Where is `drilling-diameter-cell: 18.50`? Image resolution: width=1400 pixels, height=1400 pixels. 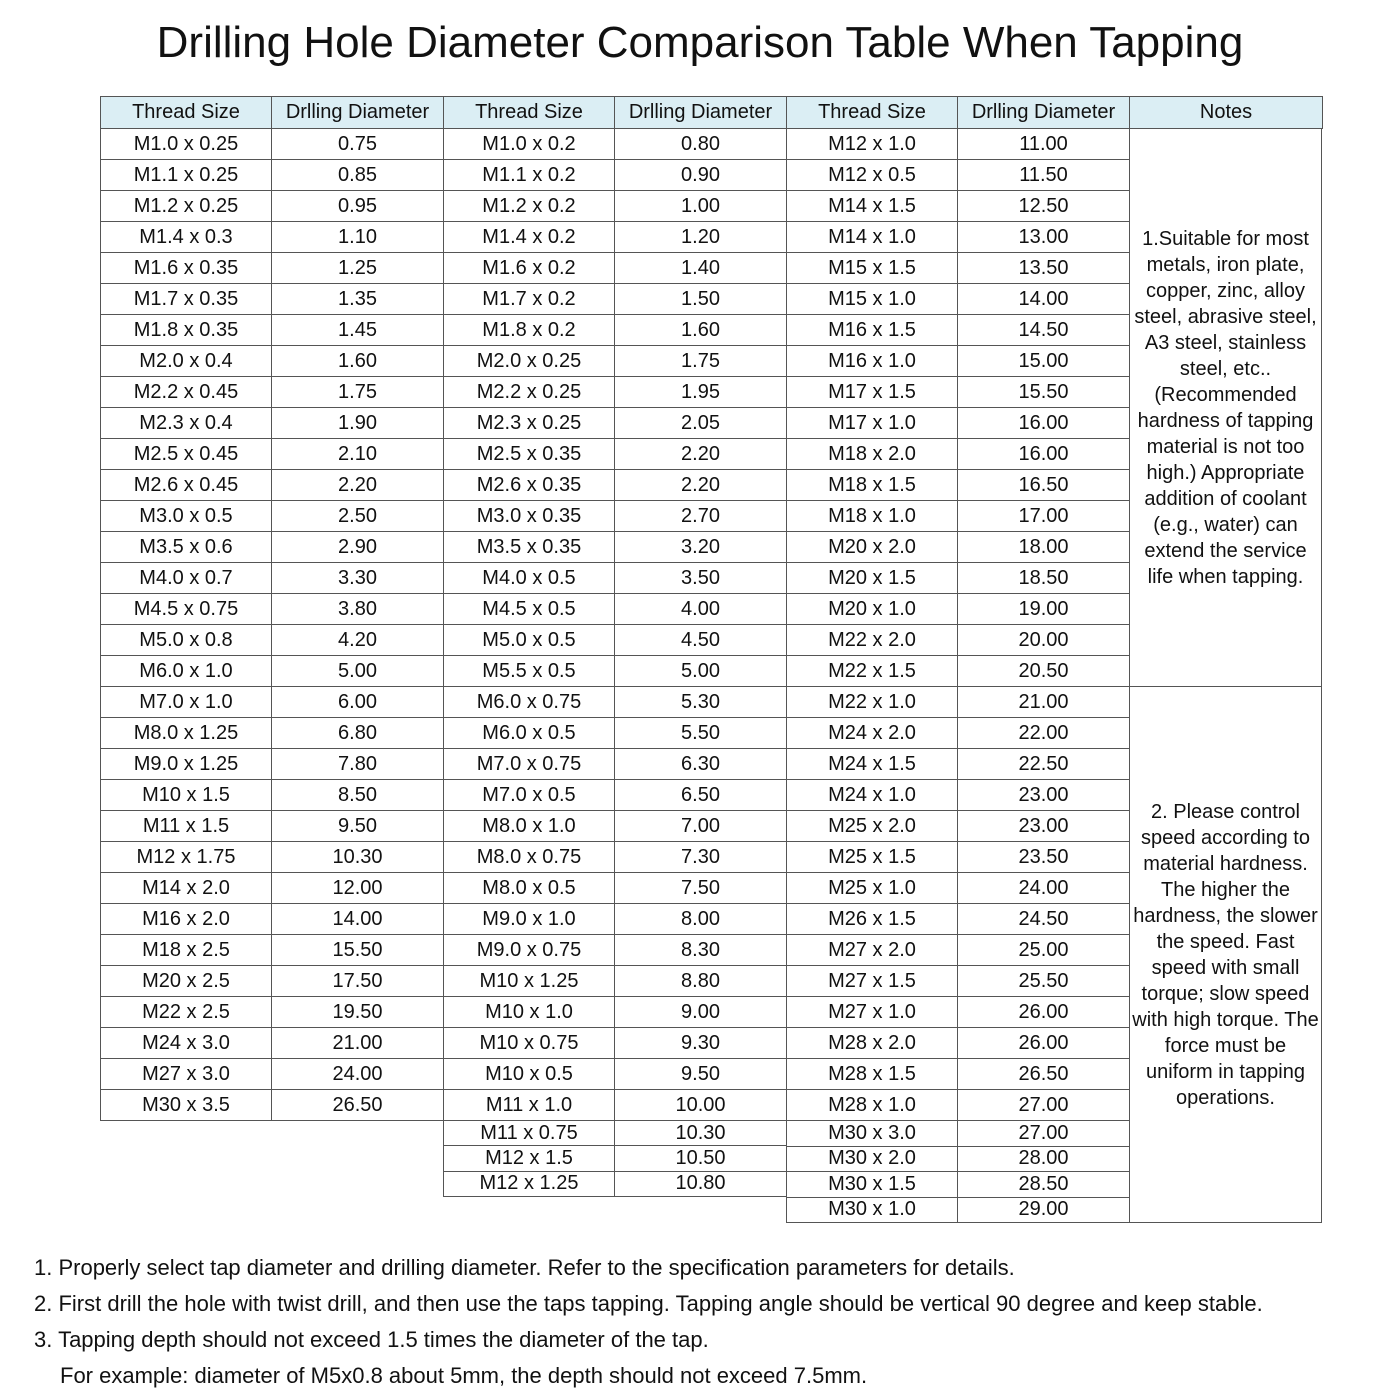 drilling-diameter-cell: 18.50 is located at coordinates (1043, 578).